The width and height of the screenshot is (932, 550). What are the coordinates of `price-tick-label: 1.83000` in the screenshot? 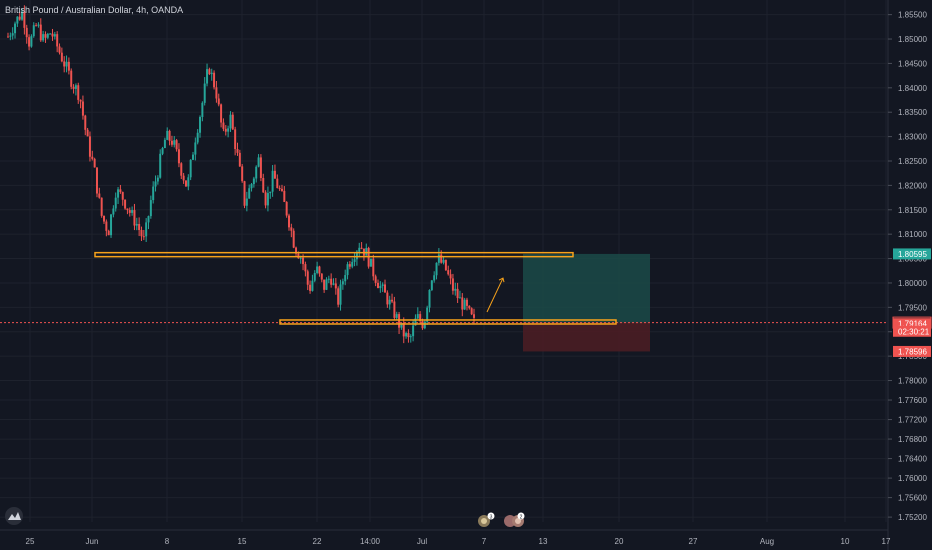 It's located at (912, 137).